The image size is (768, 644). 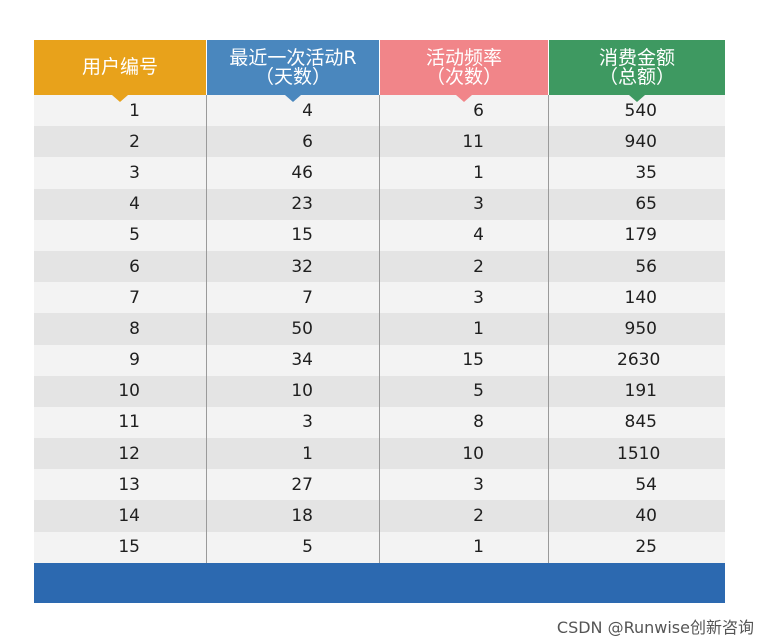 I want to click on table-row: 3 46 1 35, so click(x=379, y=173).